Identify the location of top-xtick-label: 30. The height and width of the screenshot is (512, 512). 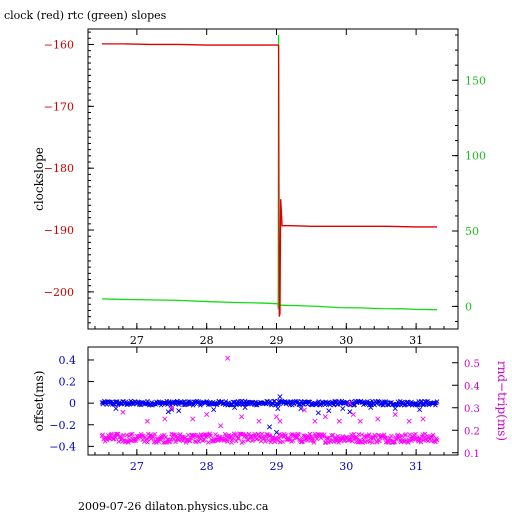
(346, 340).